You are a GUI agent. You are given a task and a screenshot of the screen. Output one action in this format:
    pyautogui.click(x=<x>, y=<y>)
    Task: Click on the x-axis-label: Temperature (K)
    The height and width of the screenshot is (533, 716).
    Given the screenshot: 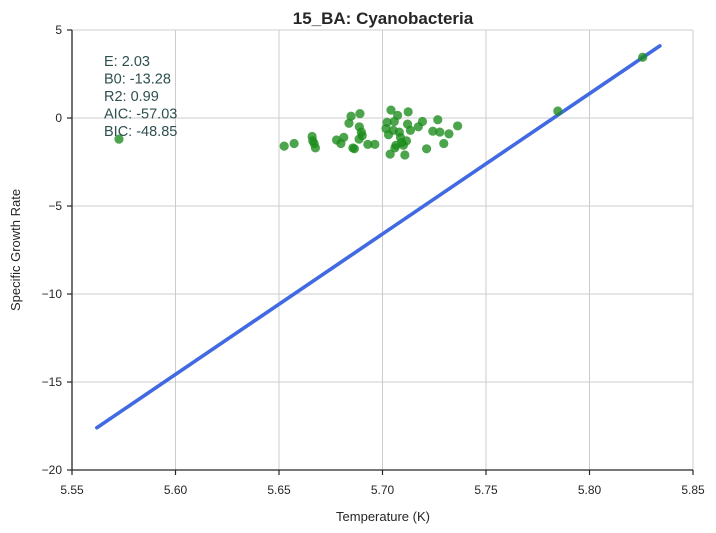 What is the action you would take?
    pyautogui.click(x=383, y=516)
    